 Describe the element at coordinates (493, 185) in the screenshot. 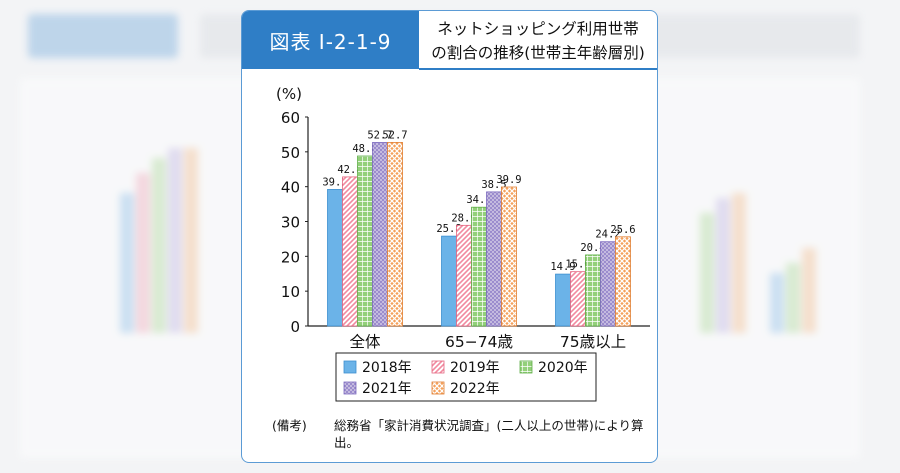

I see `data-label: 38.5` at that location.